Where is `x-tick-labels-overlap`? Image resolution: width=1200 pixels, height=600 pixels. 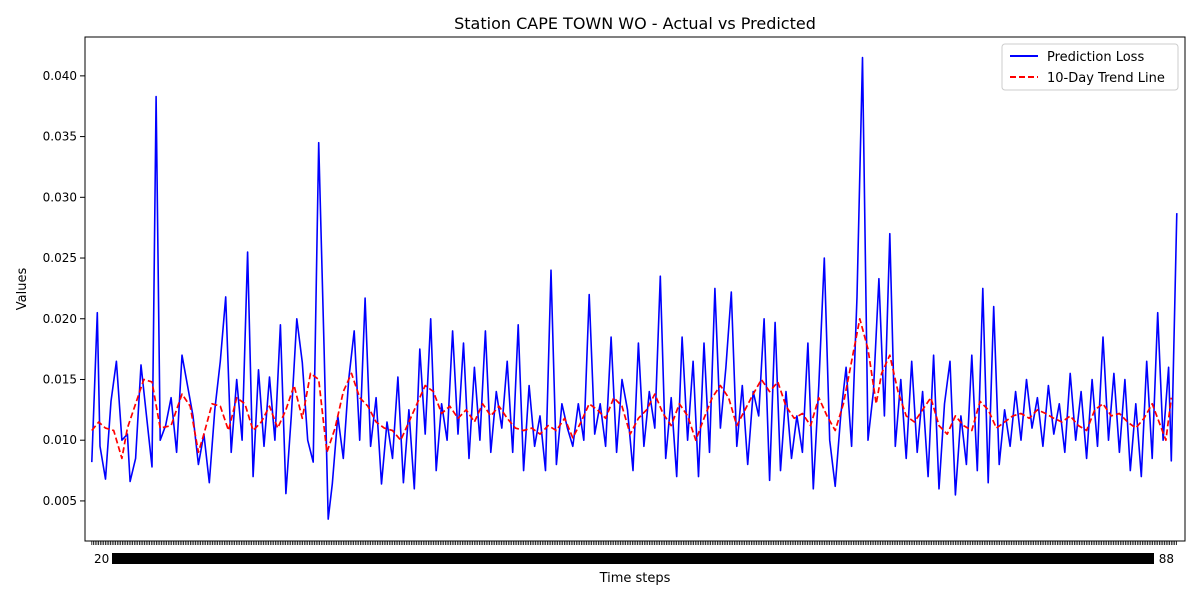
x-tick-labels-overlap is located at coordinates (633, 558).